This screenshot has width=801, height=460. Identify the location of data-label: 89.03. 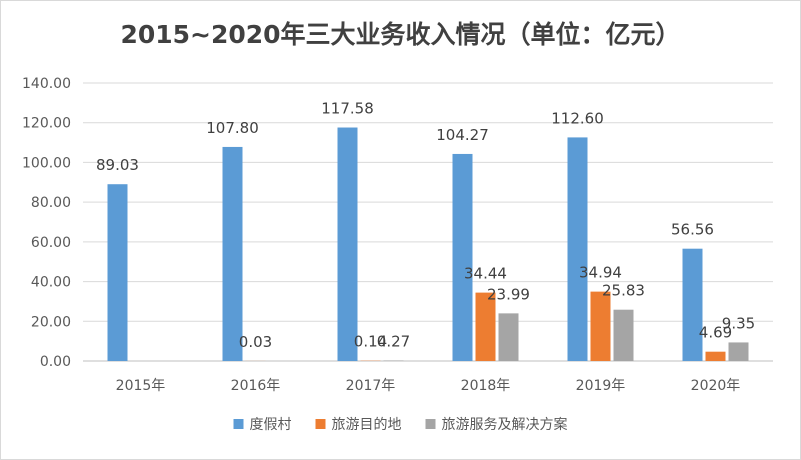
(117, 165).